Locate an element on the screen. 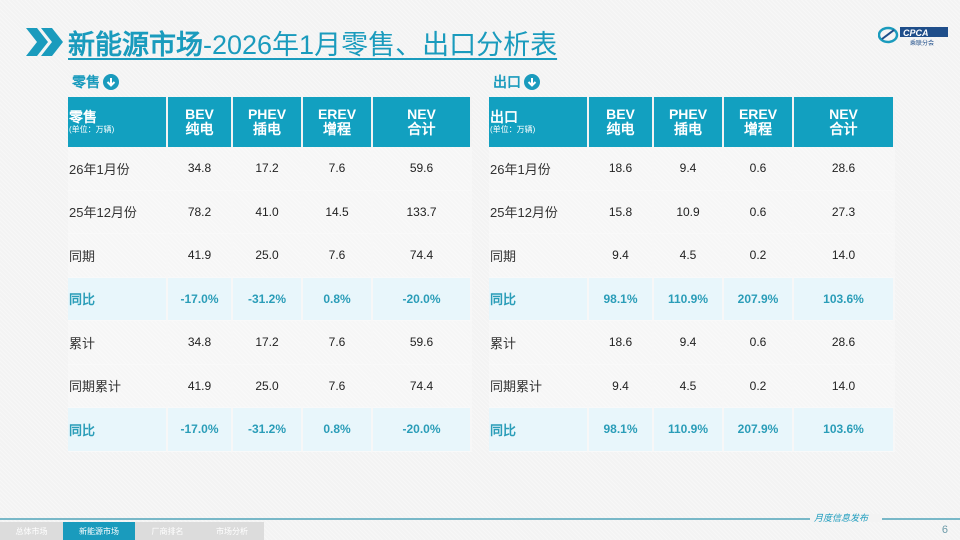 Image resolution: width=960 pixels, height=540 pixels. retail-section-label: 零售 is located at coordinates (95, 82).